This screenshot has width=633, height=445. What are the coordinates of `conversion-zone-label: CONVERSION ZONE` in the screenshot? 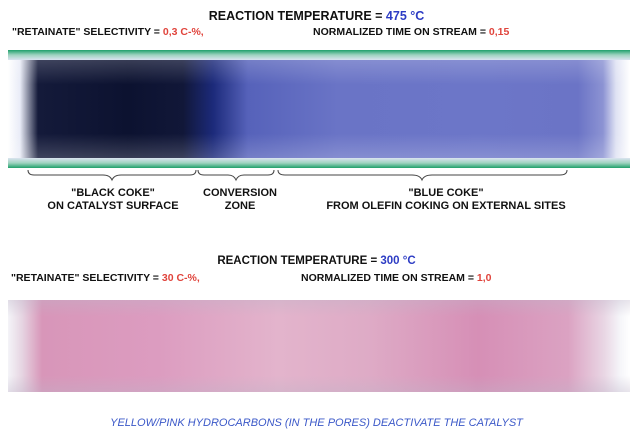 It's located at (240, 200).